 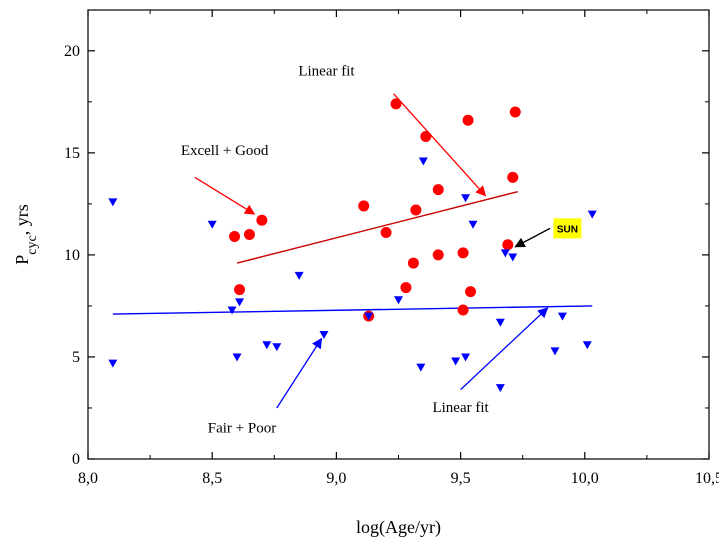 I want to click on y-axis-title-main: P, so click(x=22, y=260).